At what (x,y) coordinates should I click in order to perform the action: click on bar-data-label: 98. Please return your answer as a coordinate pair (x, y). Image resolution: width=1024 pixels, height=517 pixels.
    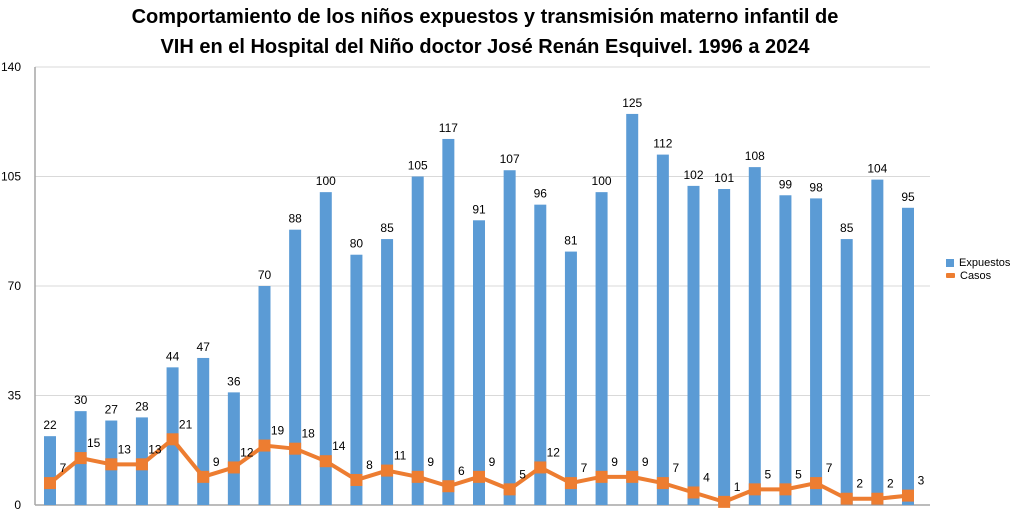
    Looking at the image, I should click on (816, 187).